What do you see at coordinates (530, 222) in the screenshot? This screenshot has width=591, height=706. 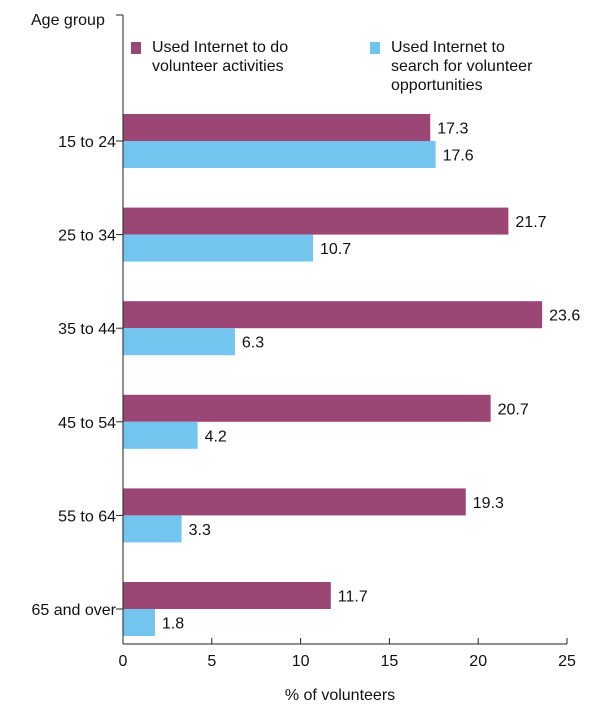 I see `data-label: 21.7` at bounding box center [530, 222].